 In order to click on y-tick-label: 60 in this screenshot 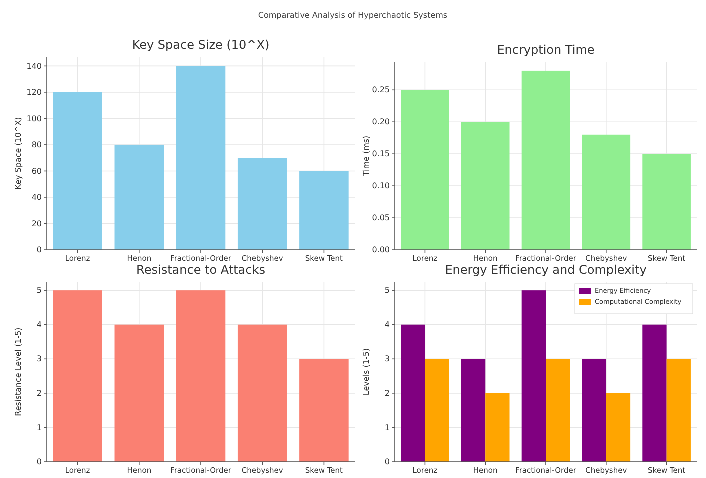, I will do `click(37, 171)`.